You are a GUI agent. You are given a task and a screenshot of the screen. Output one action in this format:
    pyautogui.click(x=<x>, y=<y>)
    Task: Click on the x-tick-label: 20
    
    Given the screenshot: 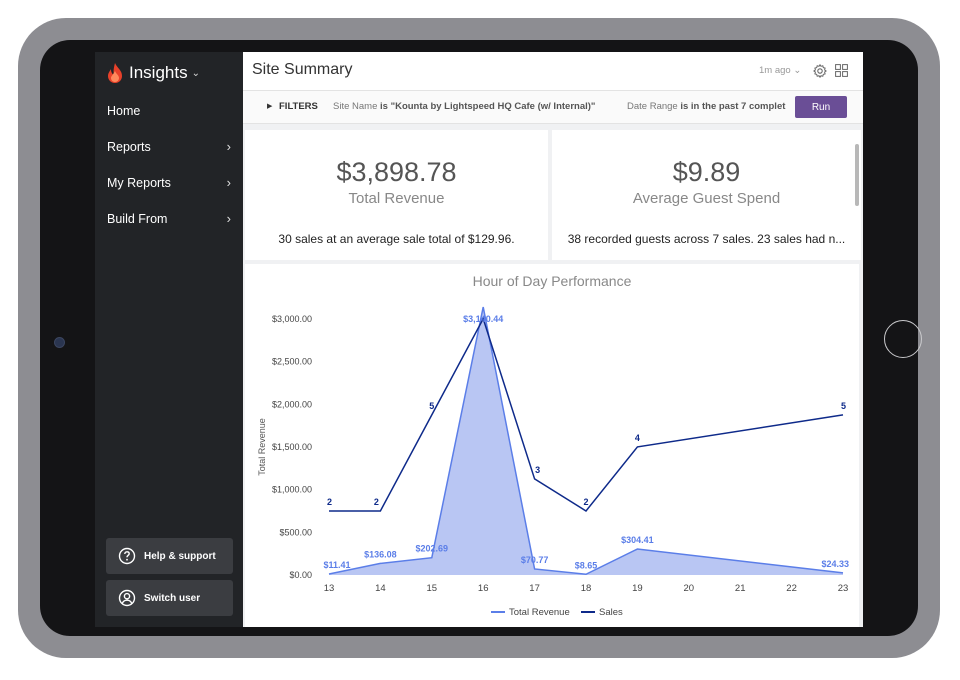 What is the action you would take?
    pyautogui.click(x=689, y=588)
    